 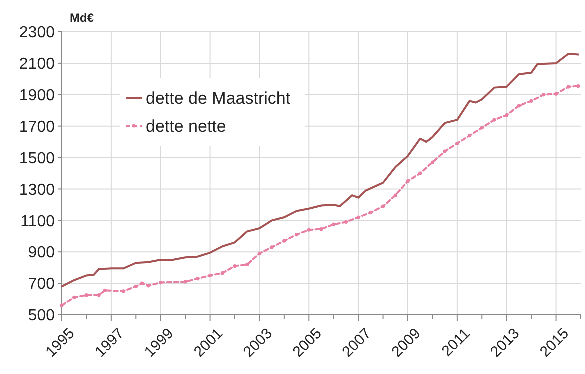 What do you see at coordinates (186, 126) in the screenshot?
I see `legend-label: dette nette` at bounding box center [186, 126].